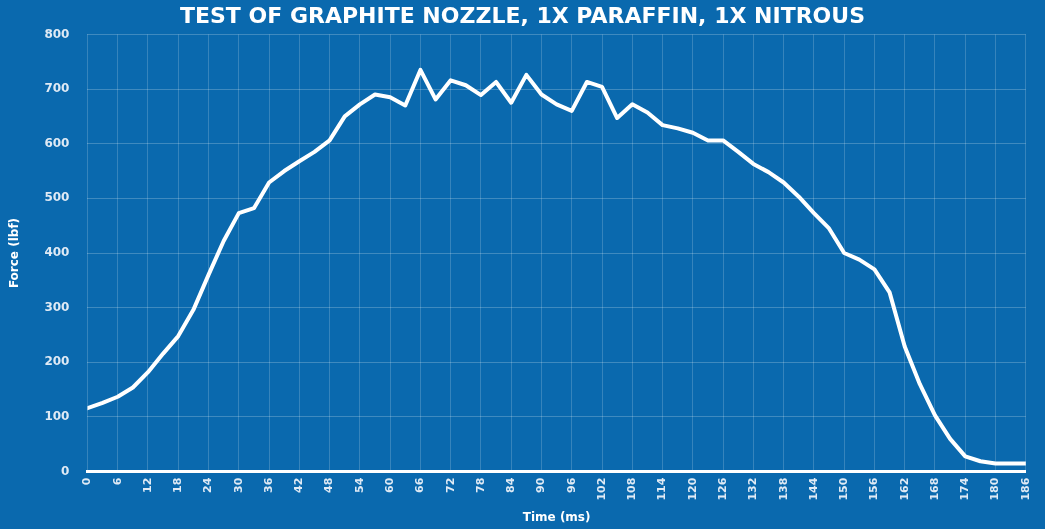 Image resolution: width=1045 pixels, height=529 pixels. I want to click on x-tick-label: 186, so click(1025, 489).